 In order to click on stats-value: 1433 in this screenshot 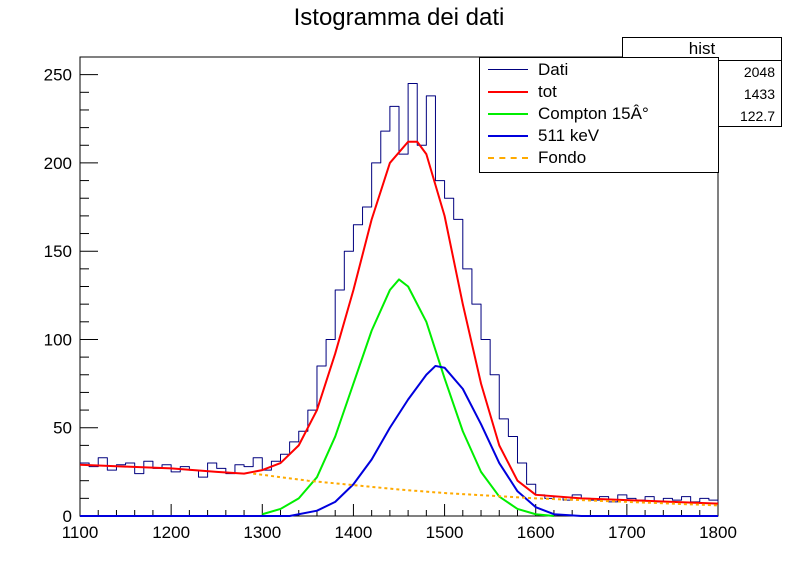, I will do `click(759, 94)`.